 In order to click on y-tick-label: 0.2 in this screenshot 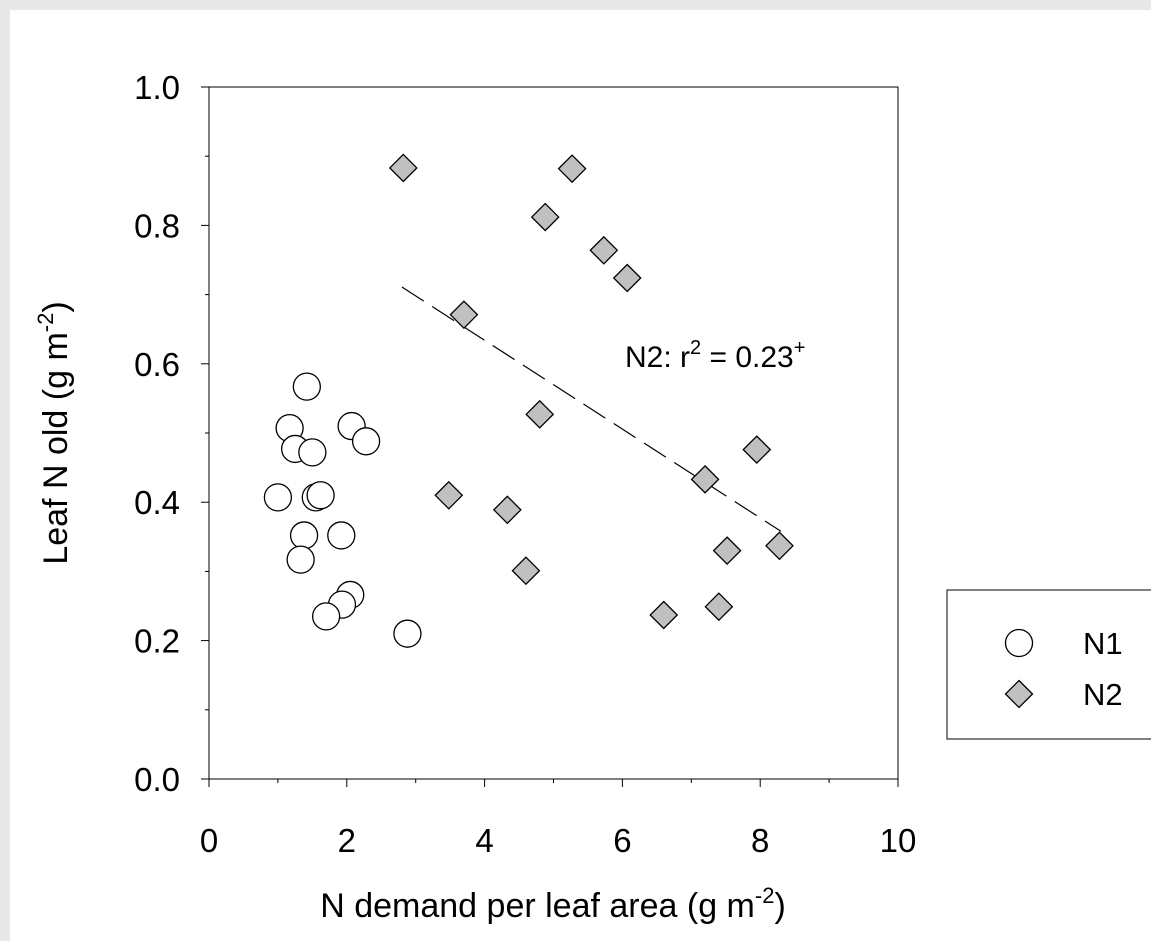, I will do `click(157, 641)`.